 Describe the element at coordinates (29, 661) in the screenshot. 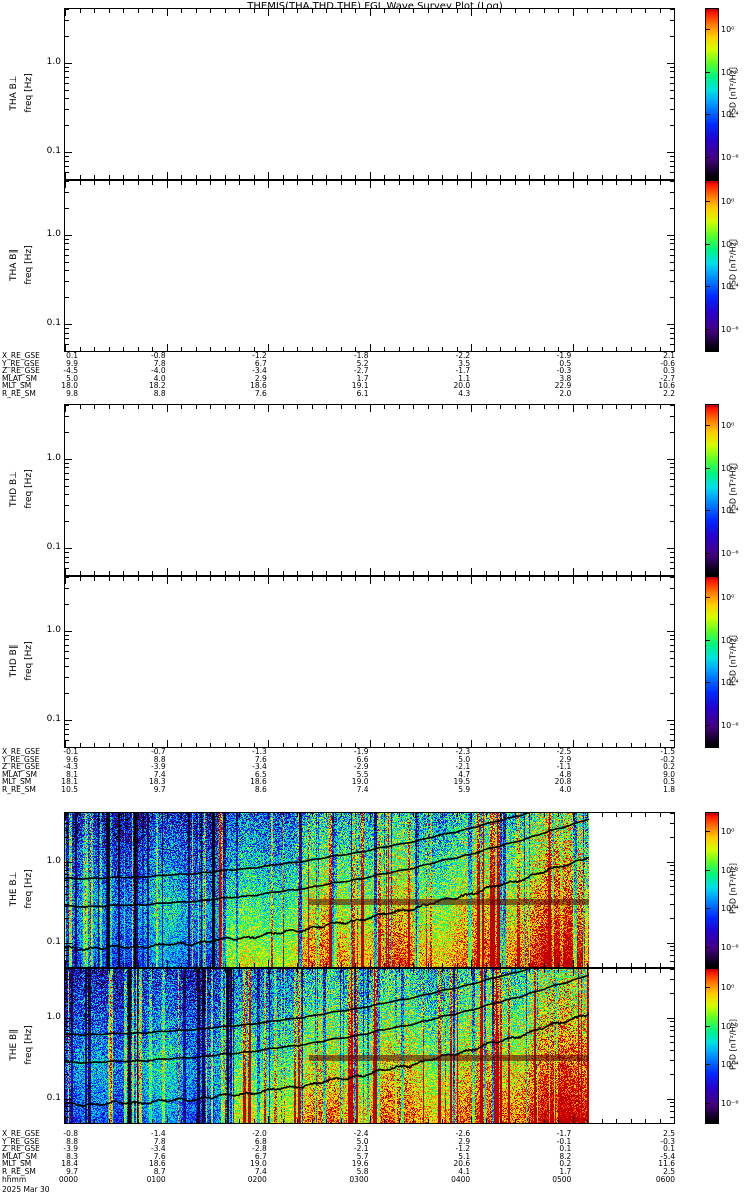

I see `panel-freq-label-thd-bpar: freq [Hz]` at that location.